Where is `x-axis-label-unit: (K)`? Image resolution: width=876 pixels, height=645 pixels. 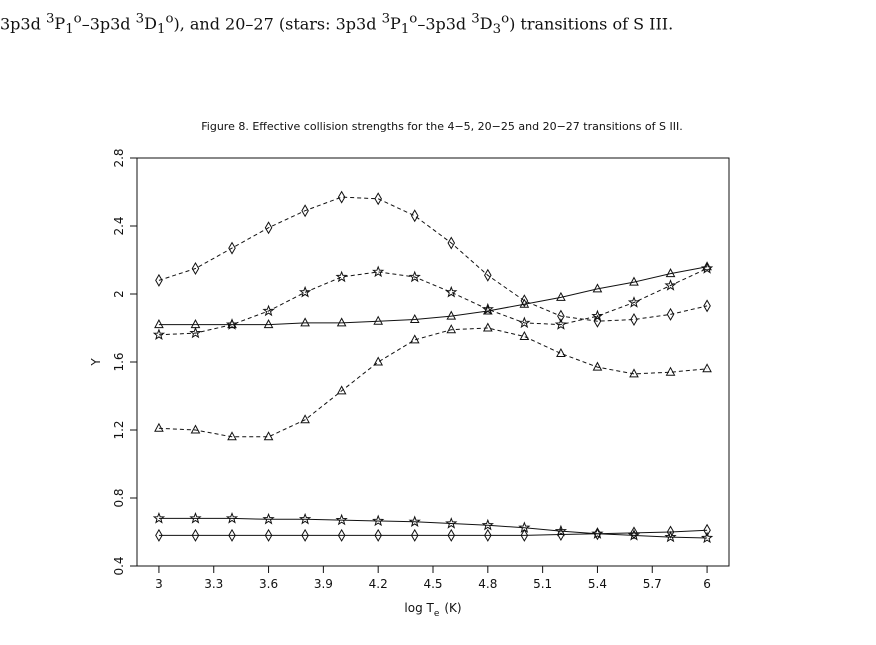 x-axis-label-unit: (K) is located at coordinates (452, 608).